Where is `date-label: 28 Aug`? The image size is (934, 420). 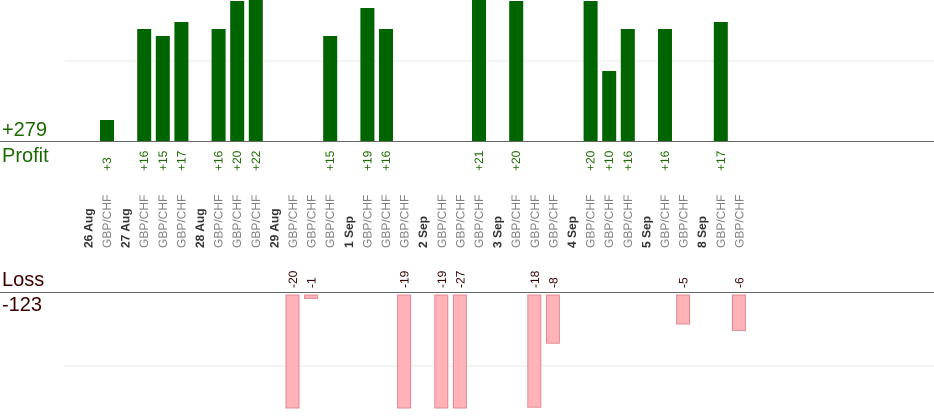
date-label: 28 Aug is located at coordinates (200, 228).